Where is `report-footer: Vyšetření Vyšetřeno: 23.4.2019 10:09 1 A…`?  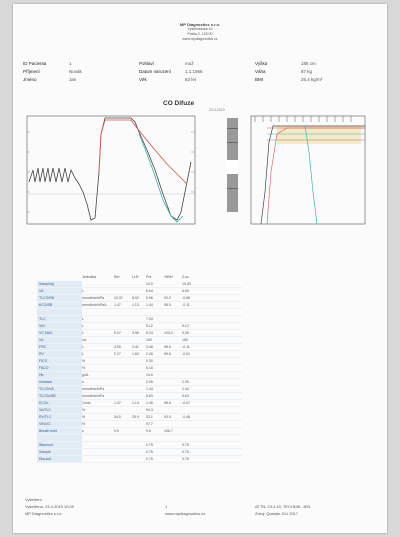 report-footer: Vyšetření Vyšetřeno: 23.4.2019 10:09 1 A… is located at coordinates (200, 506).